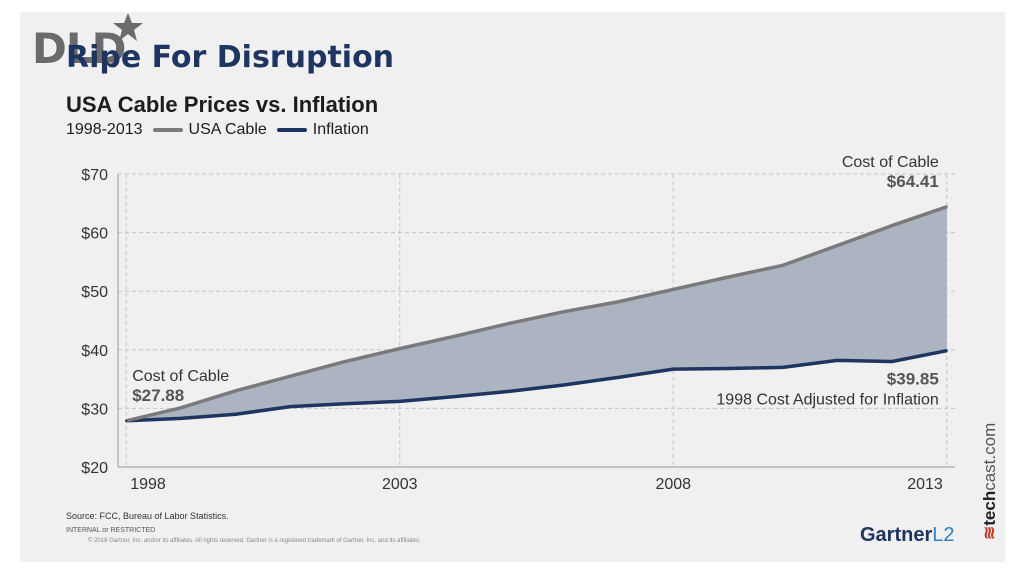 This screenshot has height=573, width=1024. Describe the element at coordinates (400, 484) in the screenshot. I see `x-tick-label: 2003` at that location.